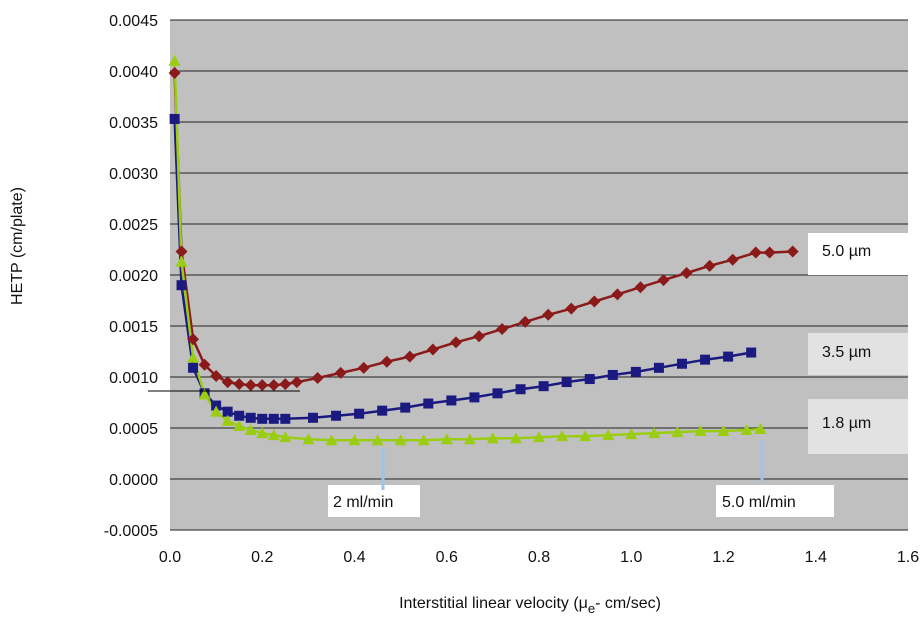 This screenshot has width=921, height=643. I want to click on y-tick-label: 0.0035, so click(133, 123).